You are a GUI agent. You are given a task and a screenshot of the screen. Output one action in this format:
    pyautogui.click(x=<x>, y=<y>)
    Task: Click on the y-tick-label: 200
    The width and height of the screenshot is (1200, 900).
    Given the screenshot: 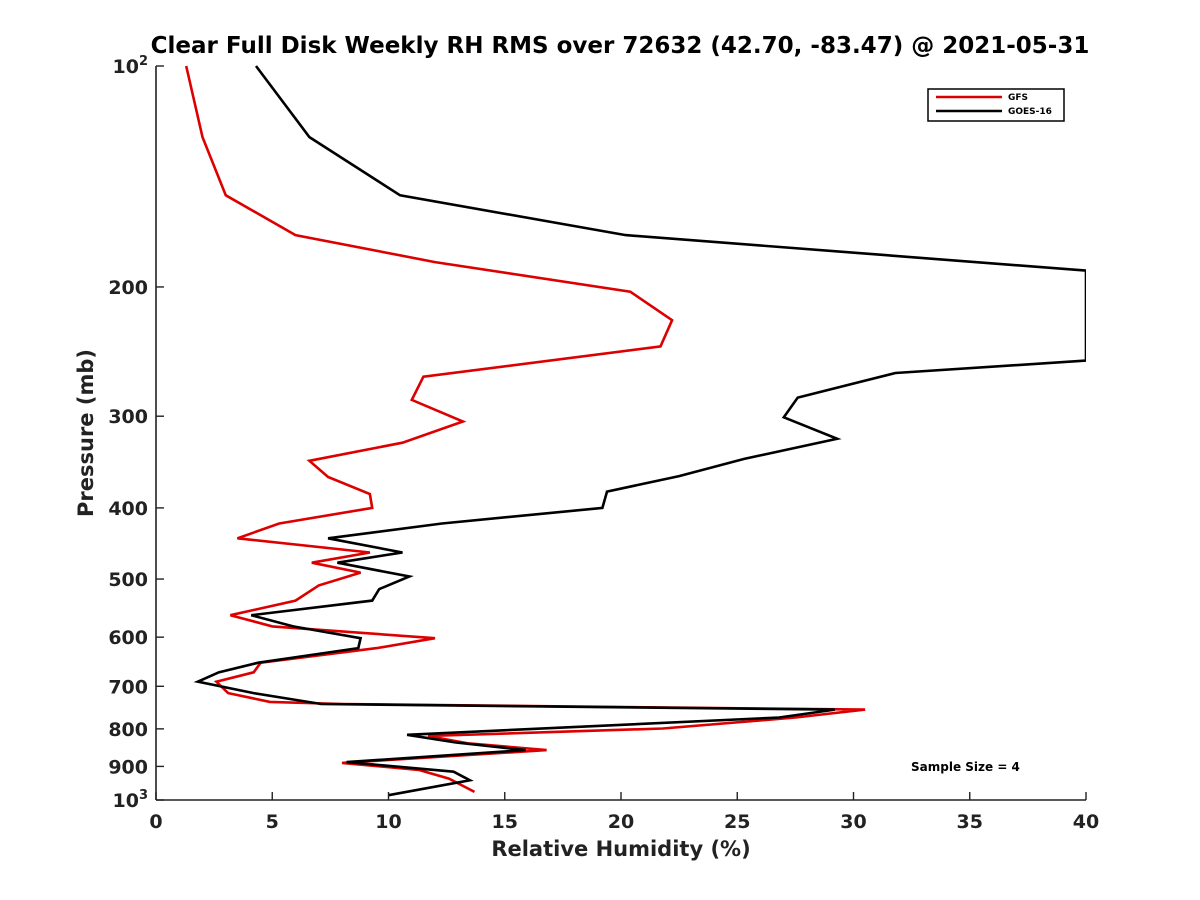 What is the action you would take?
    pyautogui.click(x=128, y=288)
    